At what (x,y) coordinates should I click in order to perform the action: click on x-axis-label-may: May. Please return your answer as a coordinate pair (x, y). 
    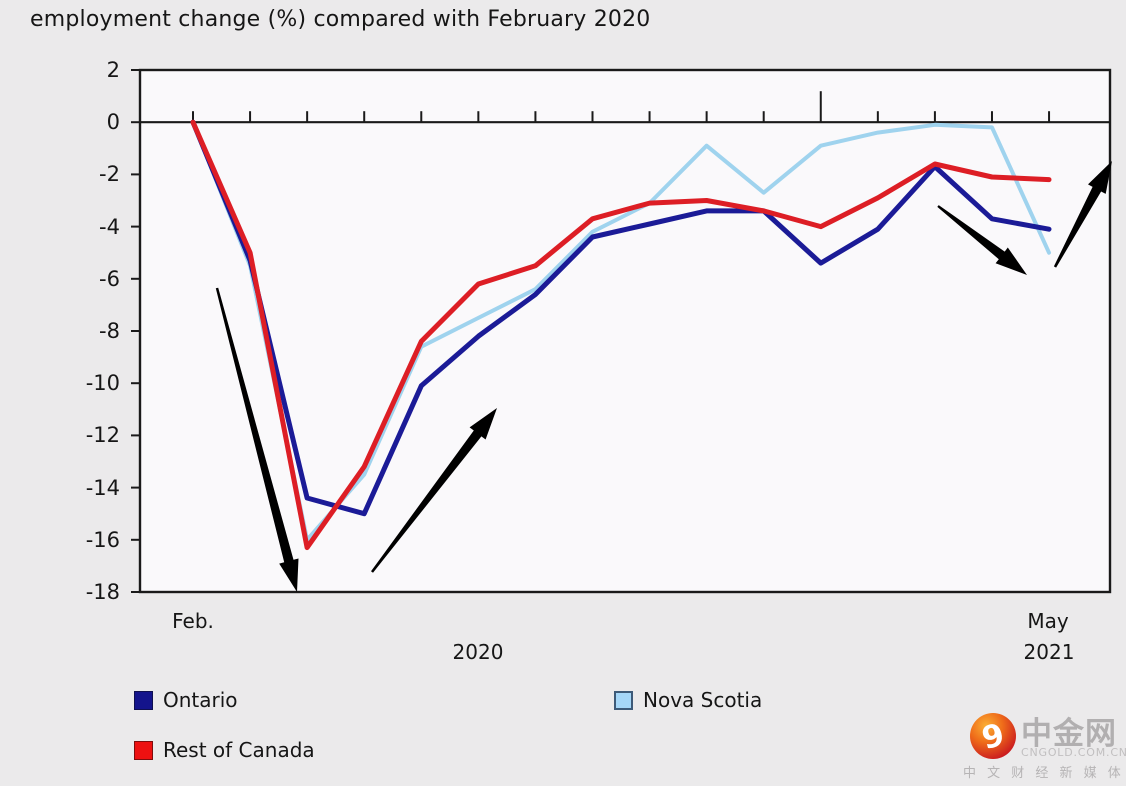
    Looking at the image, I should click on (1048, 621).